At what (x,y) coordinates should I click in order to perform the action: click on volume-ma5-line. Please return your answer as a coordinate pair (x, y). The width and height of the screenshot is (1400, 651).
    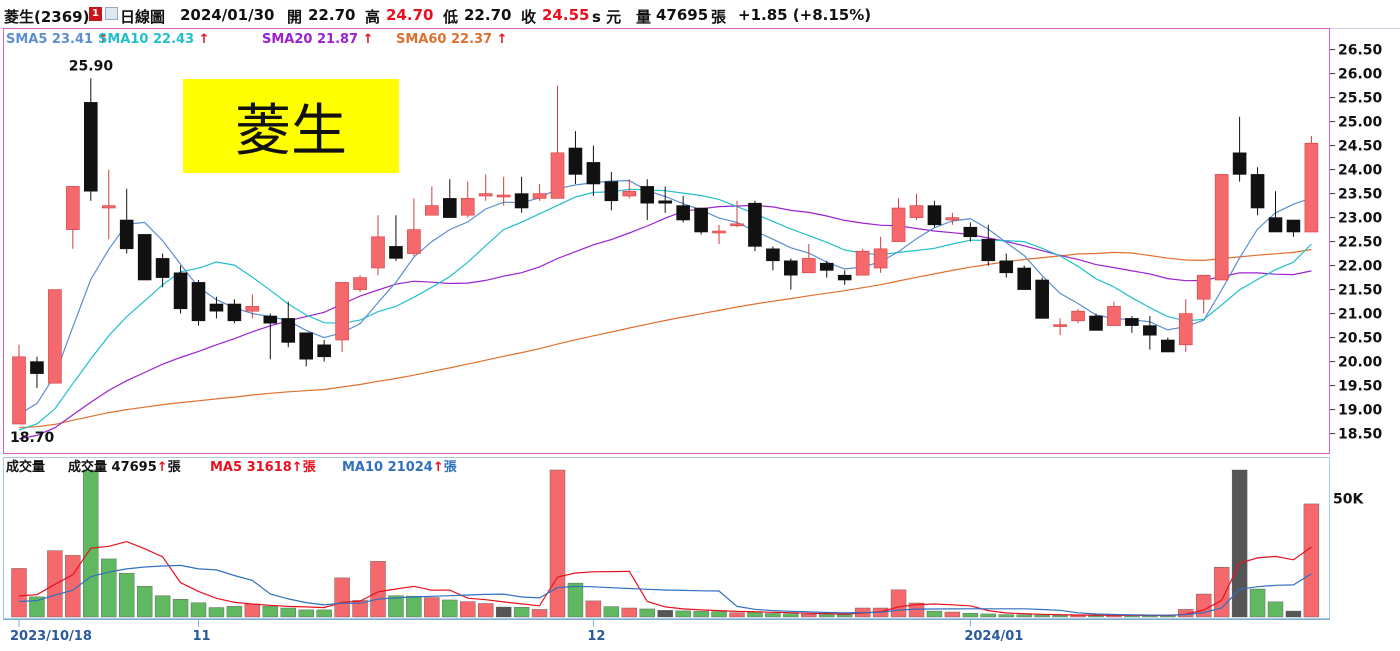
    Looking at the image, I should click on (665, 578).